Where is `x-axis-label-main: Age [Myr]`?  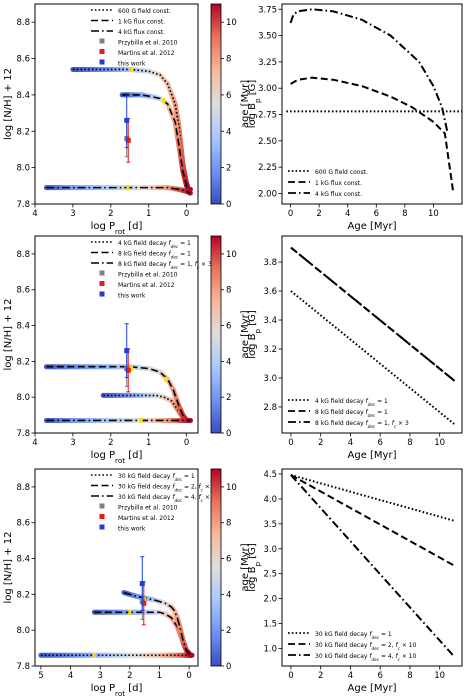 x-axis-label-main: Age [Myr] is located at coordinates (372, 226).